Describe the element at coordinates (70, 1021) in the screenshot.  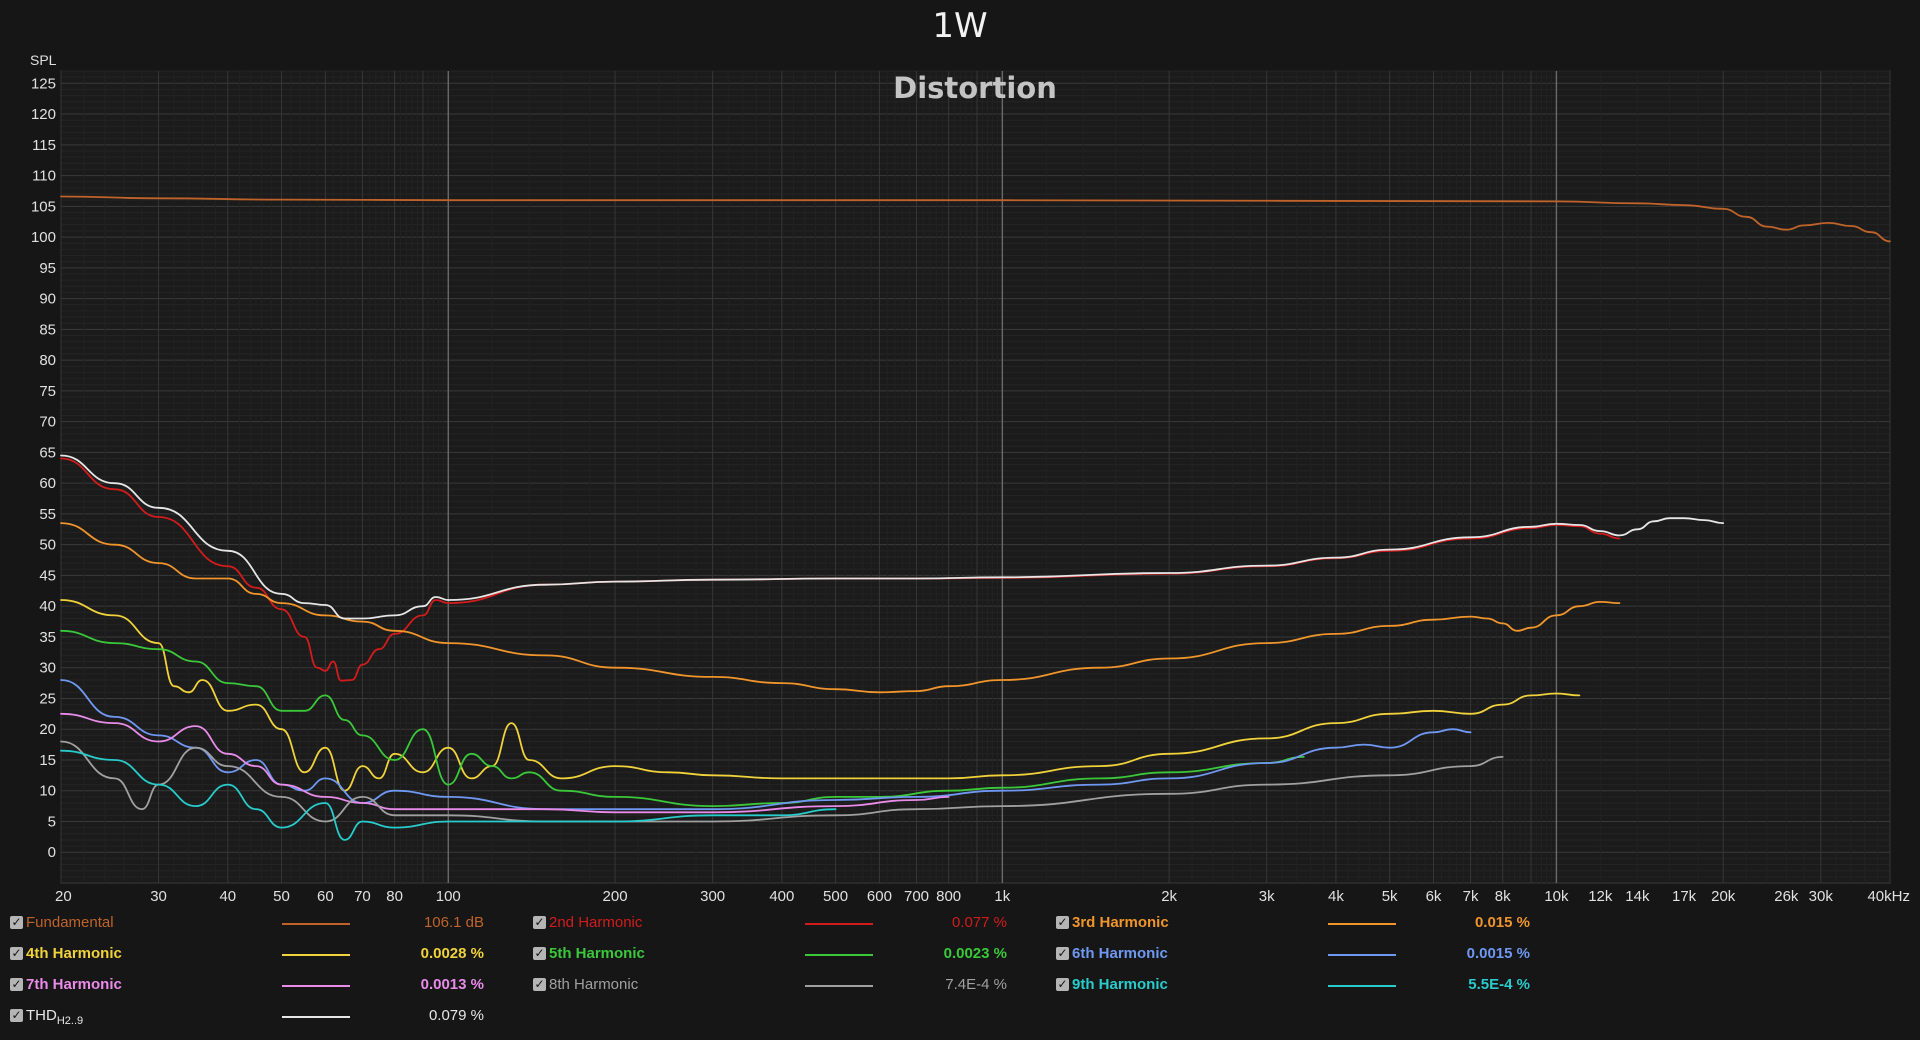
I see `legend-label-subscript: H2..9` at that location.